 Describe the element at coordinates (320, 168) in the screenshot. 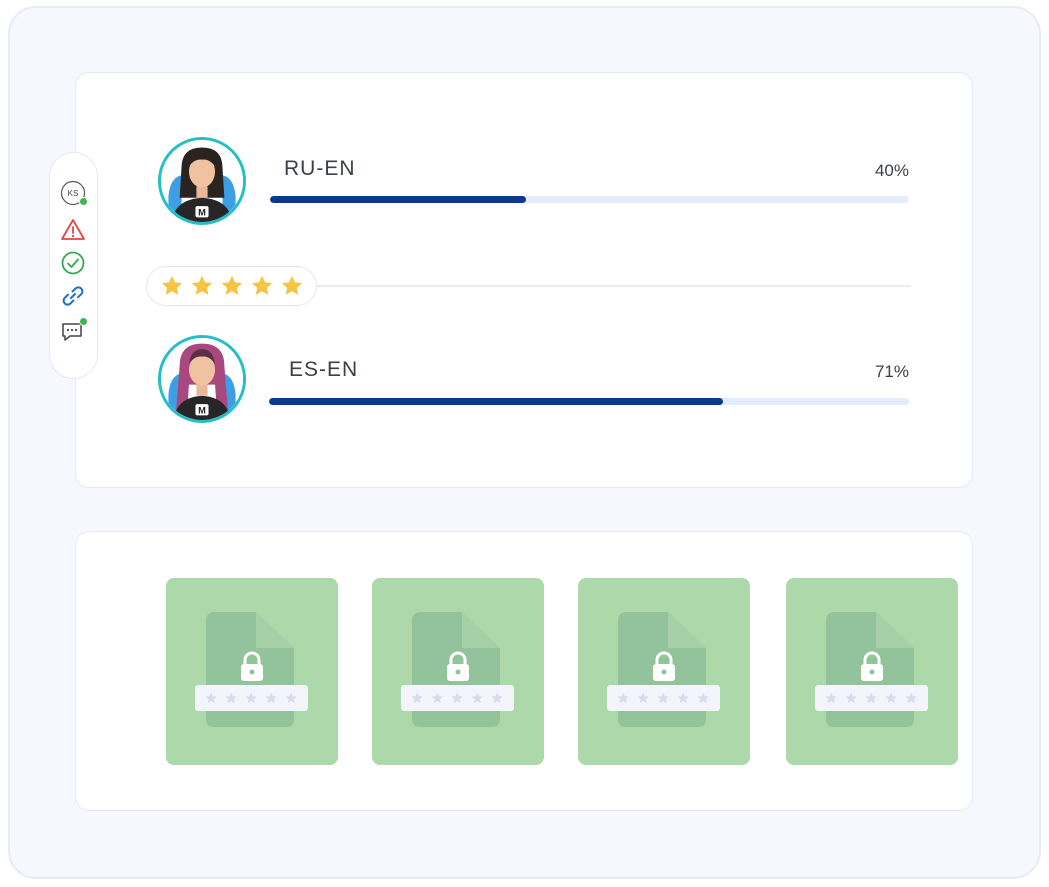

I see `language-pair-label: RU-EN` at that location.